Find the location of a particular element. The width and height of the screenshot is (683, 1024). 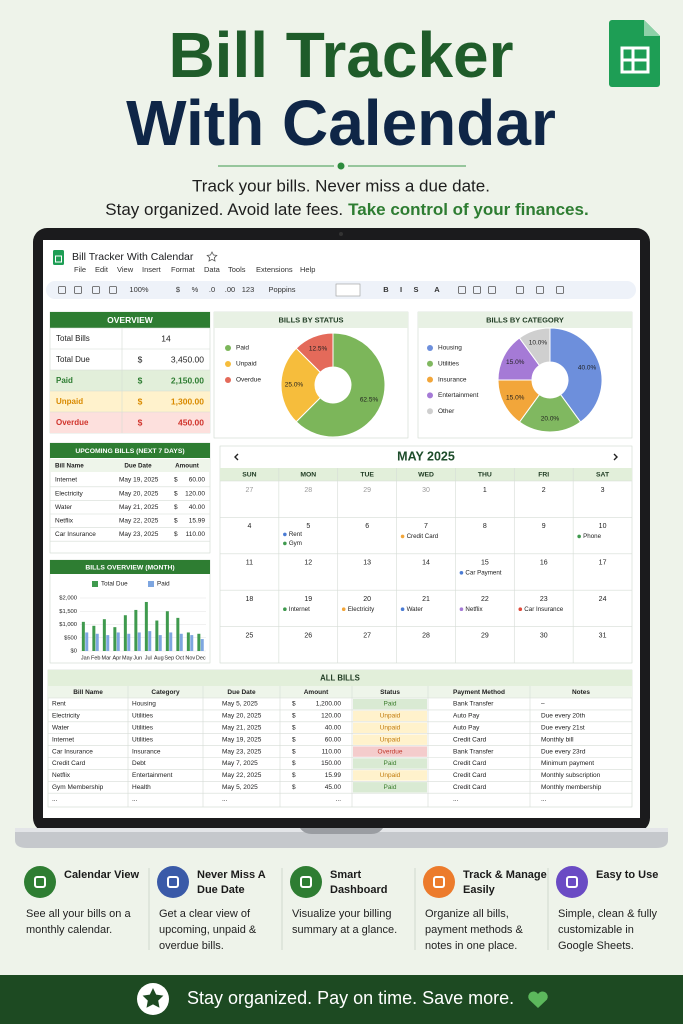

weekday-row is located at coordinates (426, 474).